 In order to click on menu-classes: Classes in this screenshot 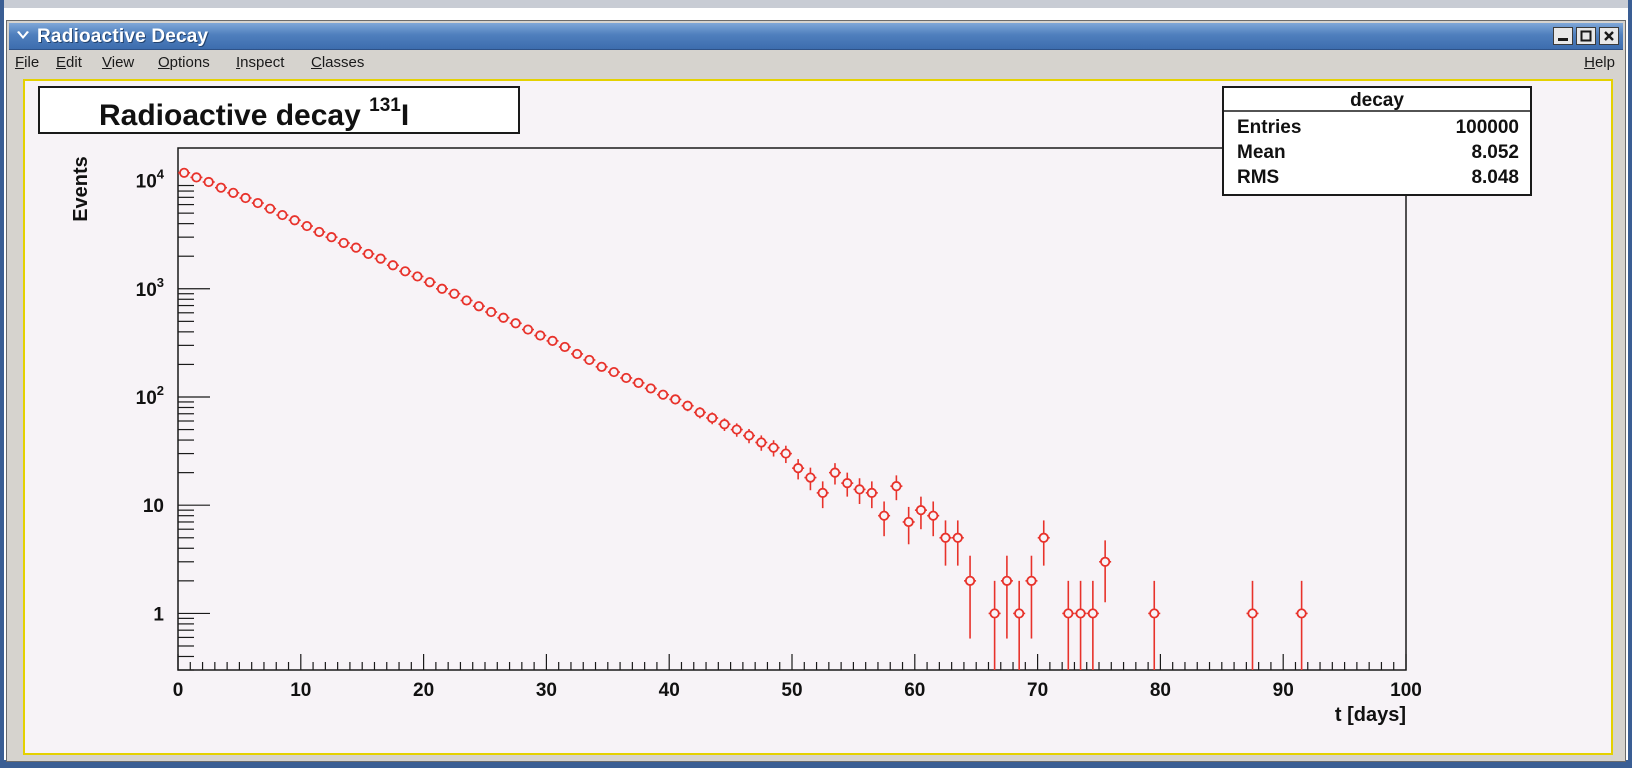, I will do `click(337, 62)`.